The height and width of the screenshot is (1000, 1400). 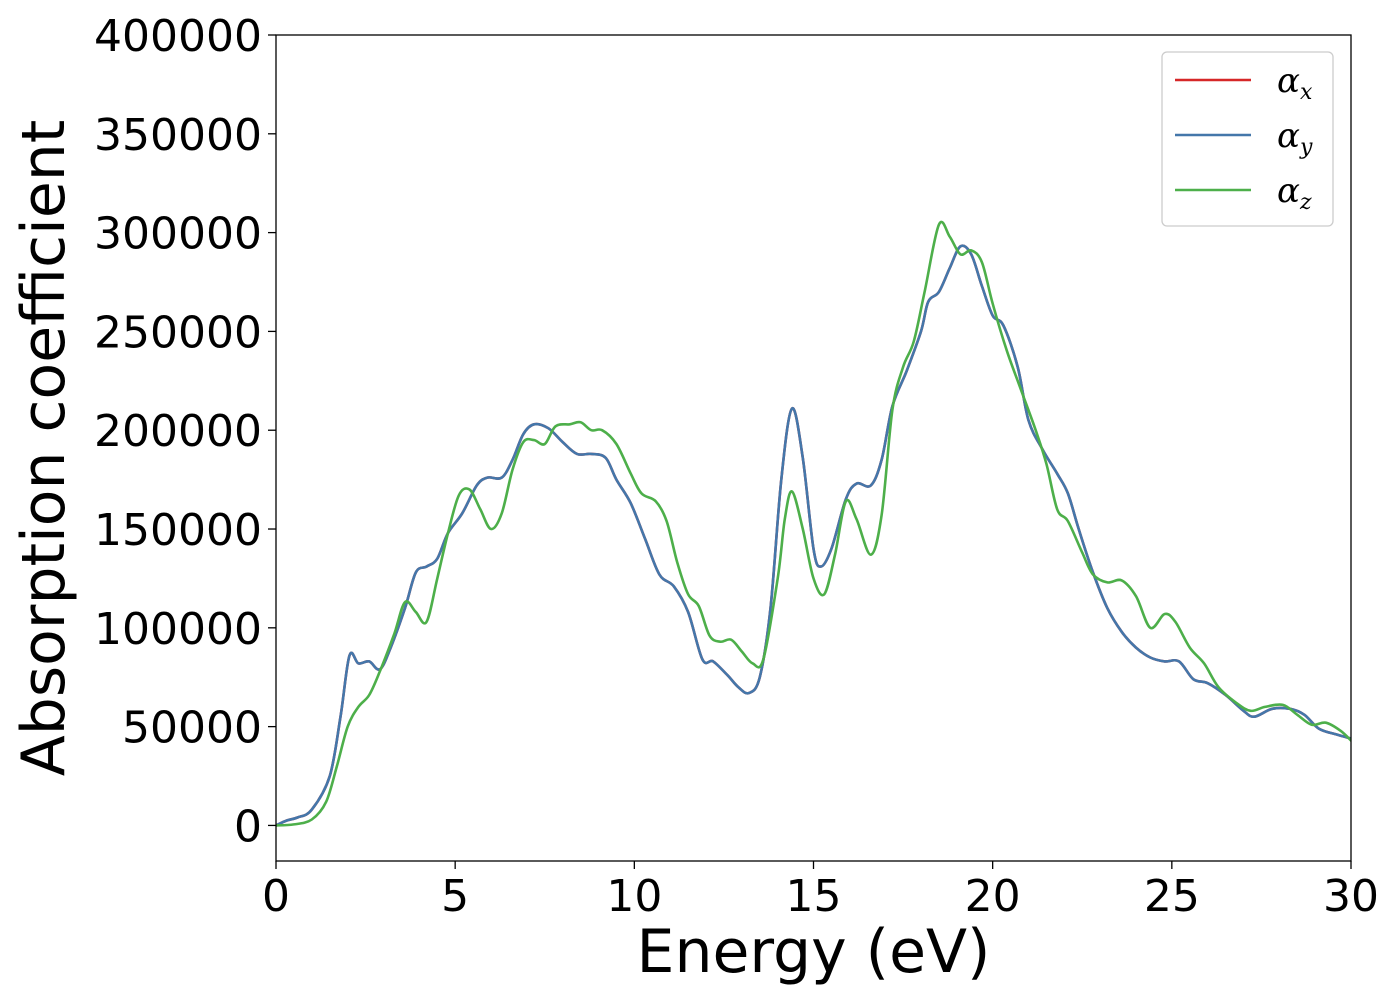 What do you see at coordinates (1295, 83) in the screenshot?
I see `legend-entry-x: αx` at bounding box center [1295, 83].